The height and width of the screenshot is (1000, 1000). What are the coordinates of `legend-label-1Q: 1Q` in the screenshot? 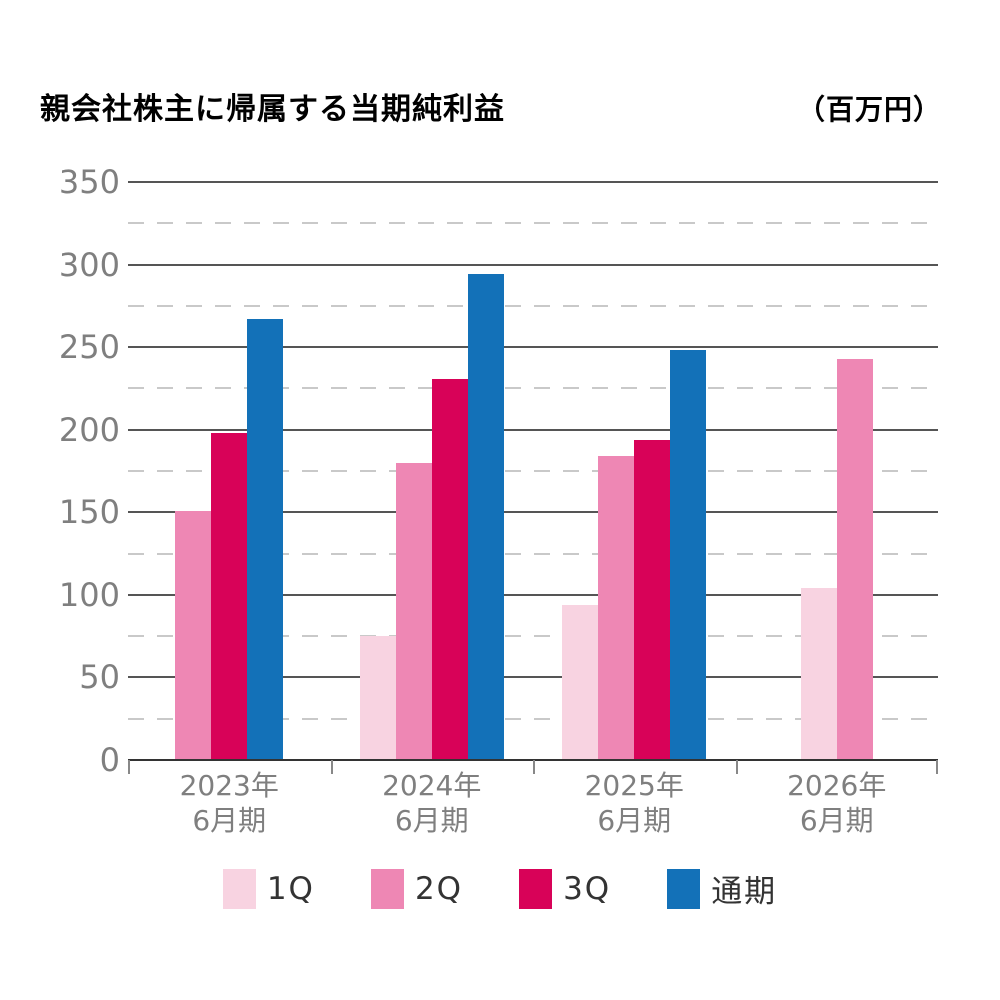 It's located at (290, 888).